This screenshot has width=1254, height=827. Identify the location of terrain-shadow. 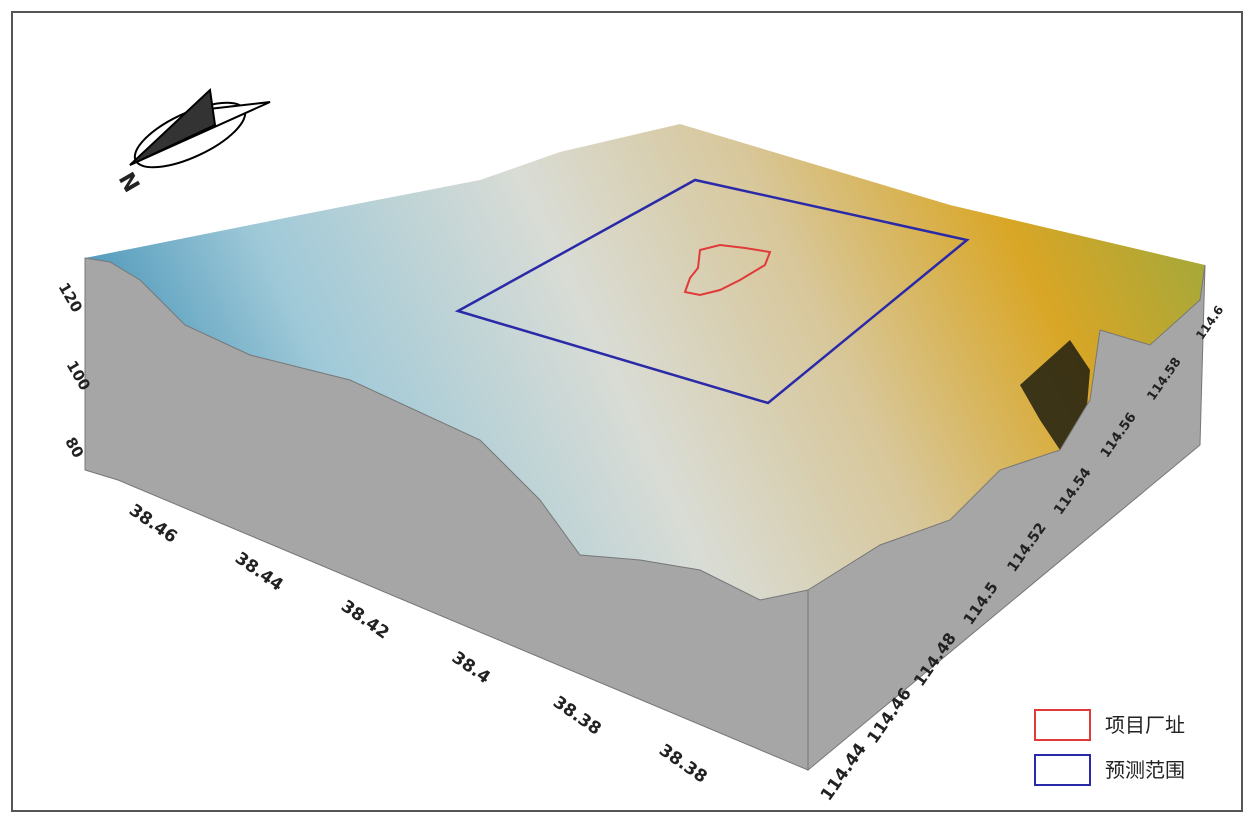
(1055, 395).